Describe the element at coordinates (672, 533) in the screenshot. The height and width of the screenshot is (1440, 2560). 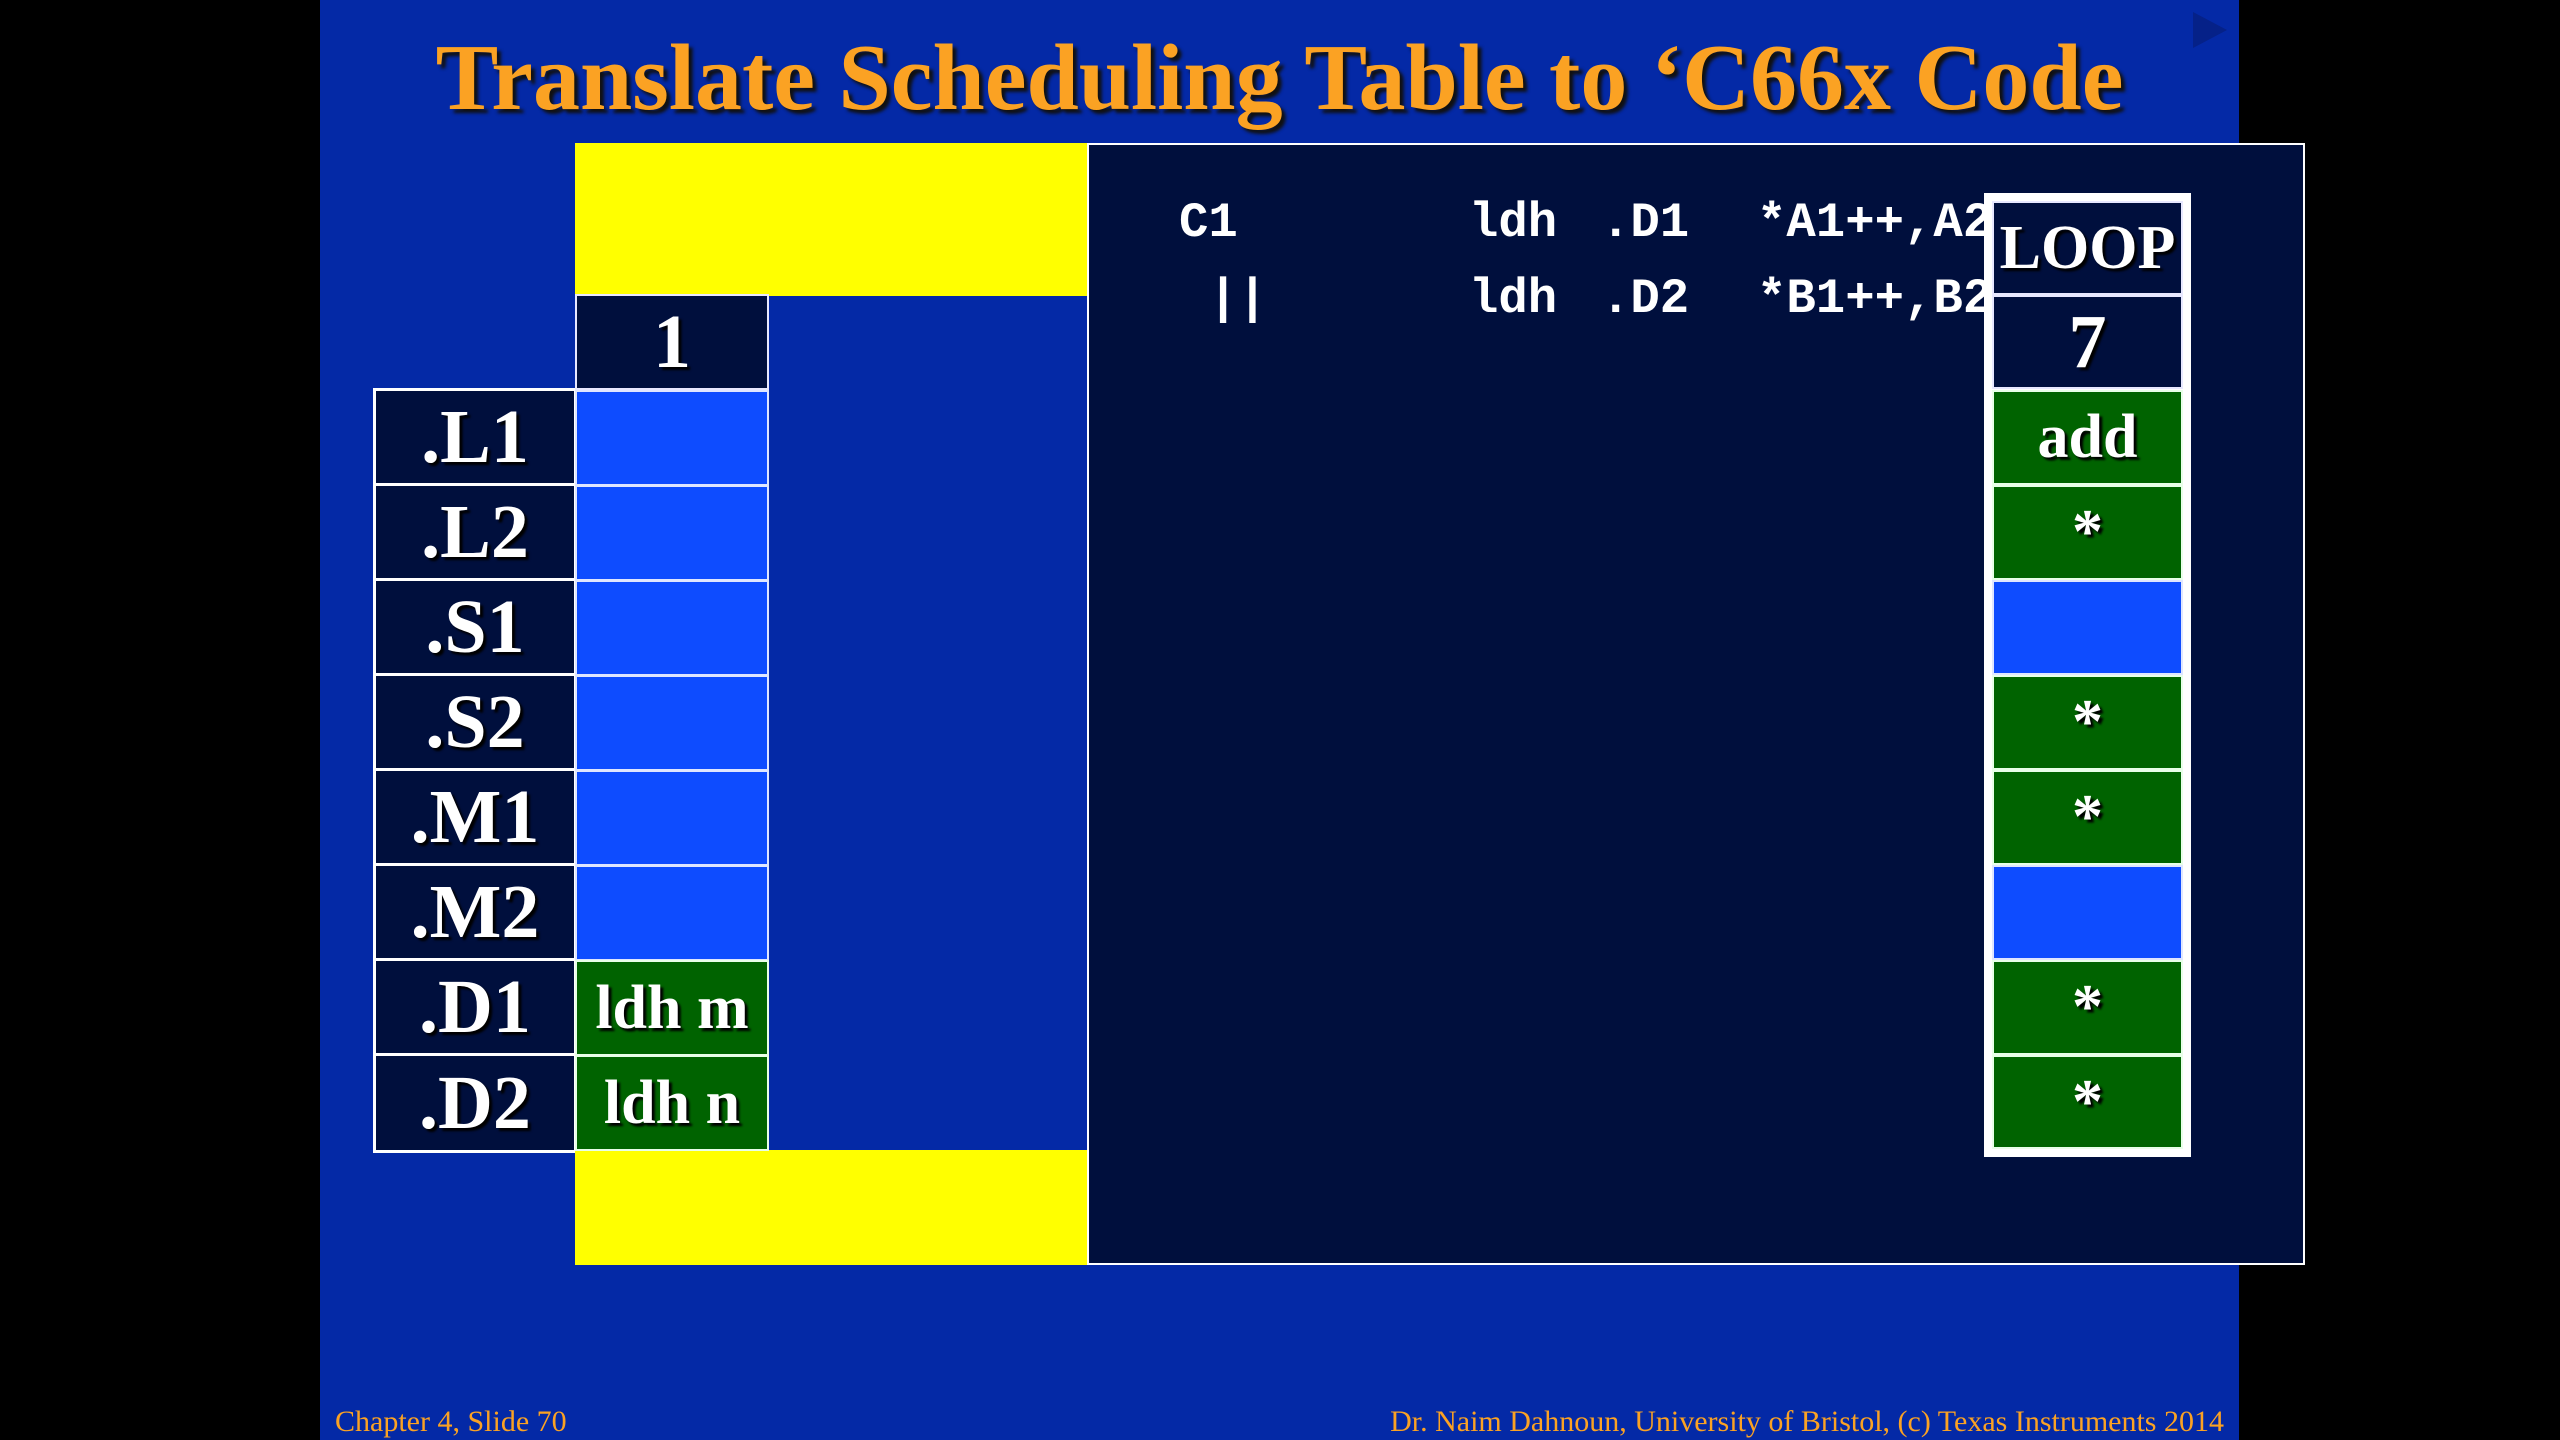
I see `cycle1-slot-l2` at that location.